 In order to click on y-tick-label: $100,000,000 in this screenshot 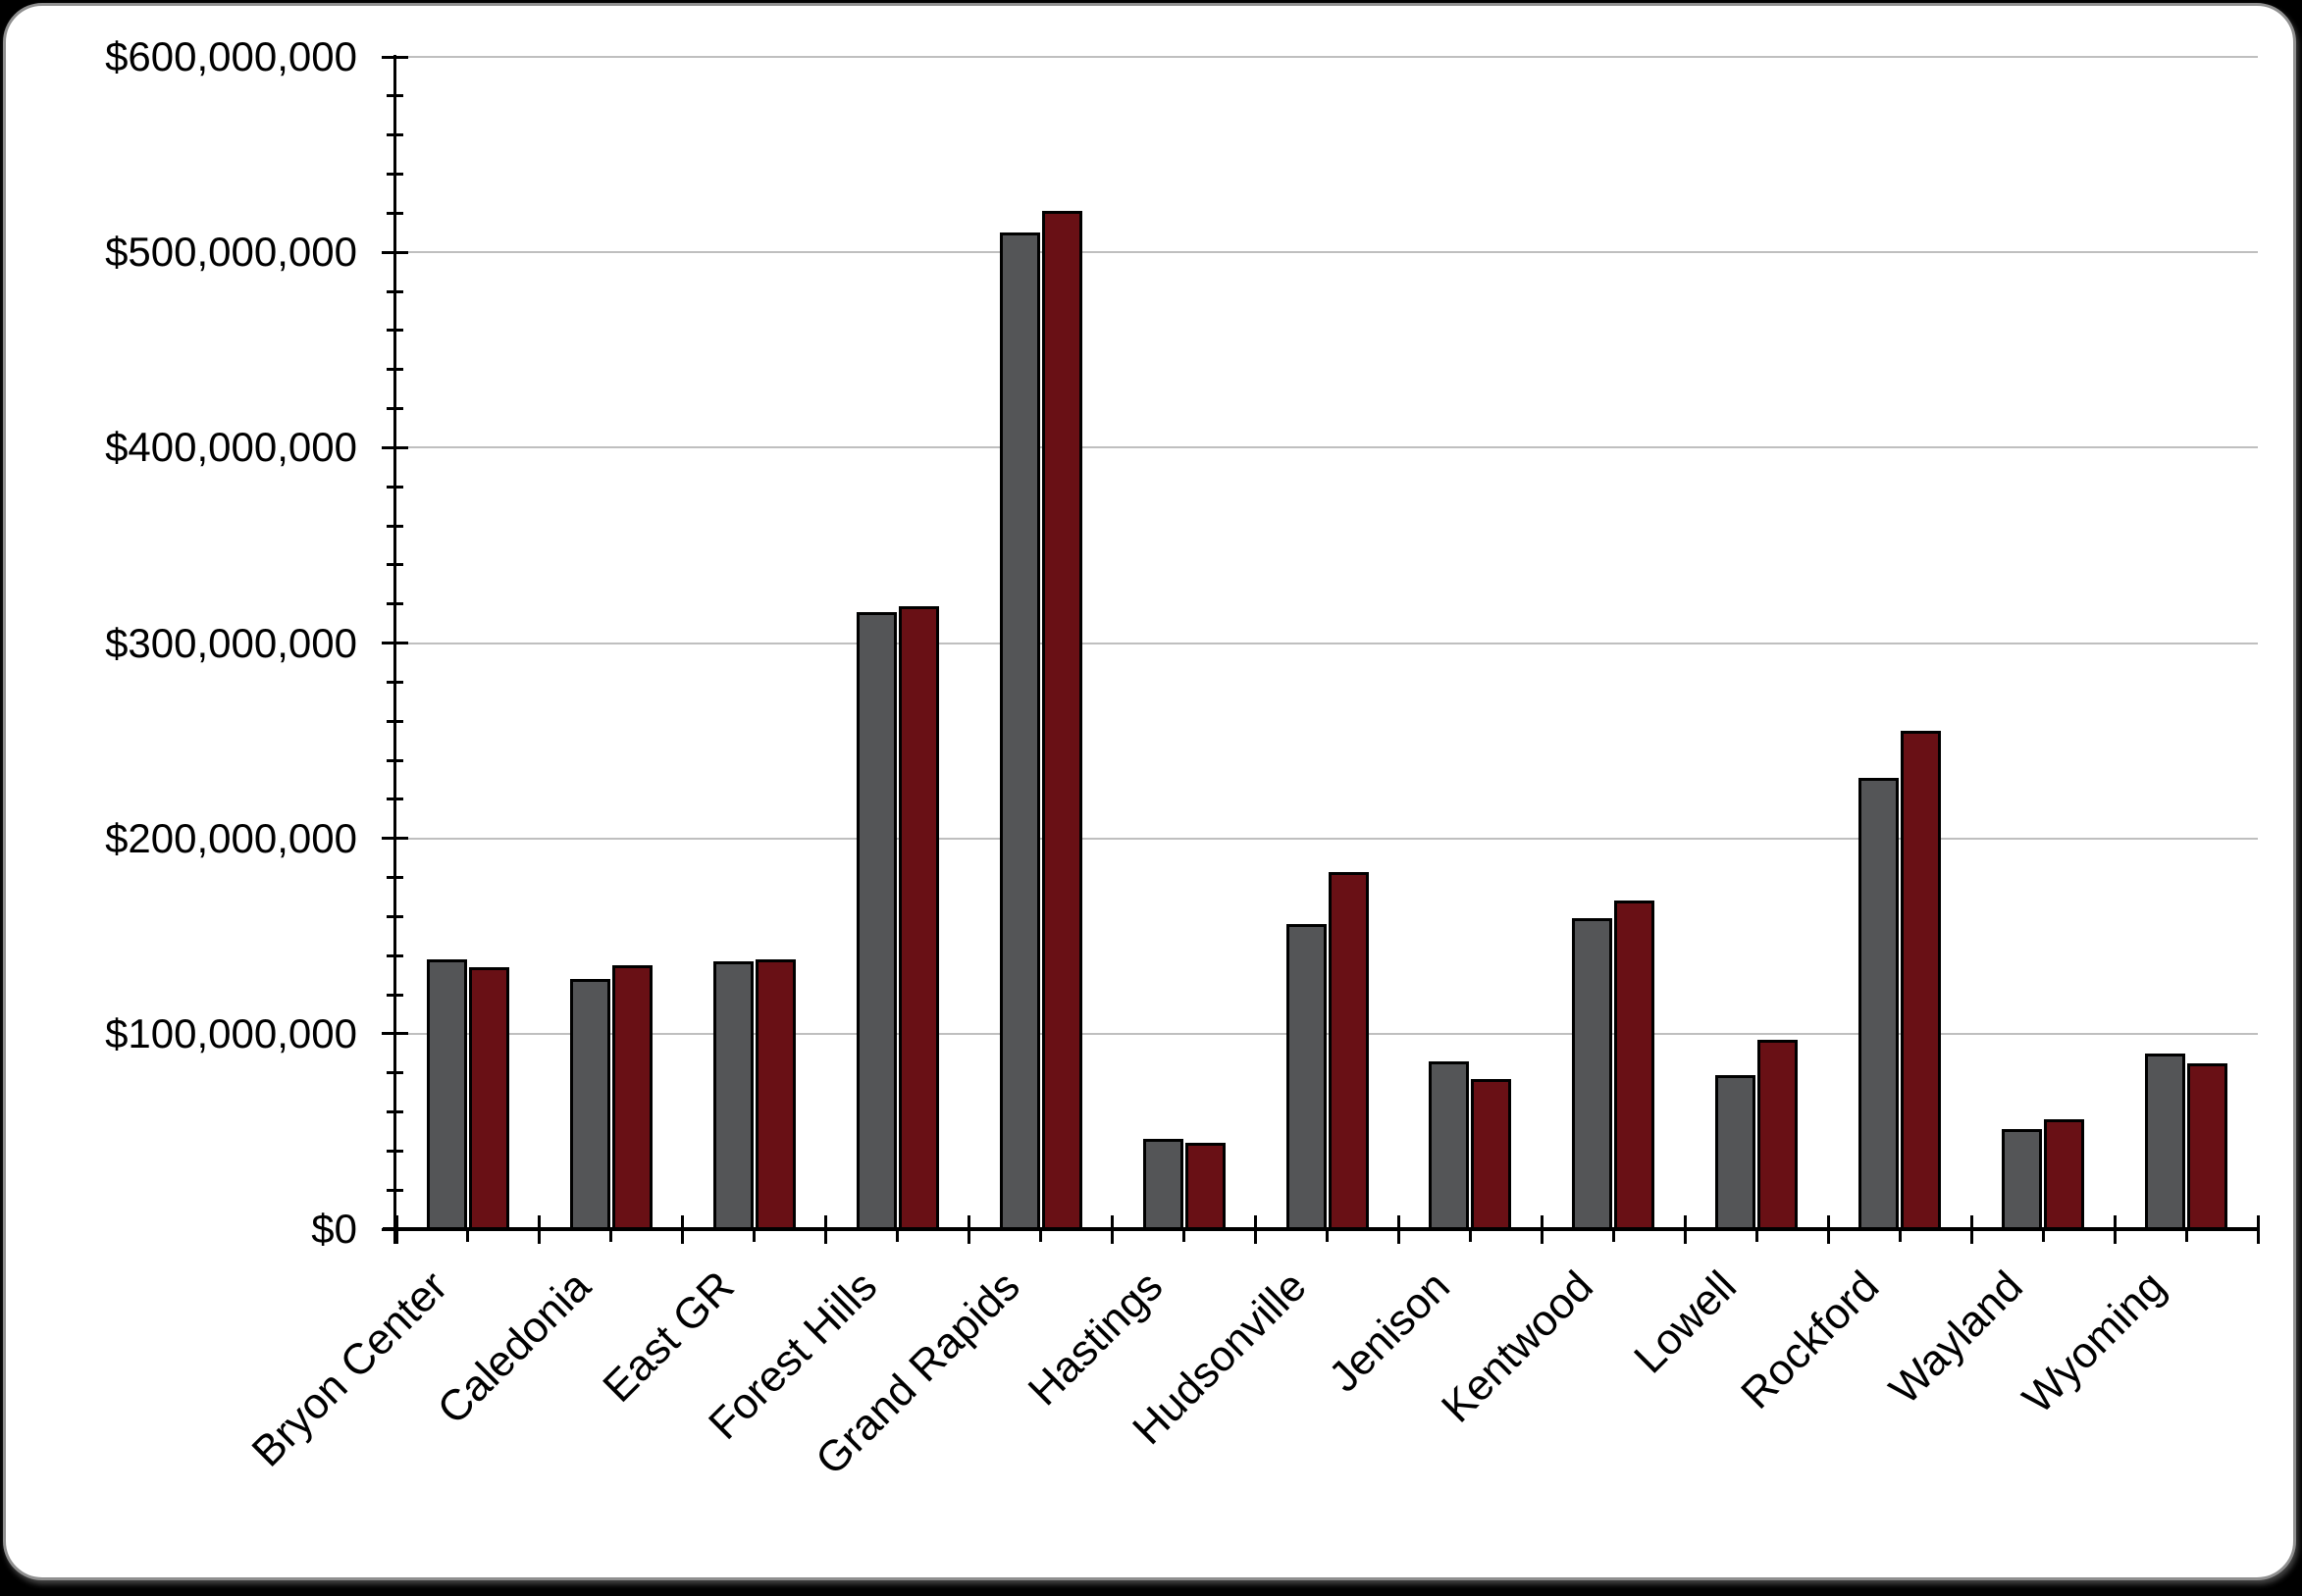, I will do `click(231, 1032)`.